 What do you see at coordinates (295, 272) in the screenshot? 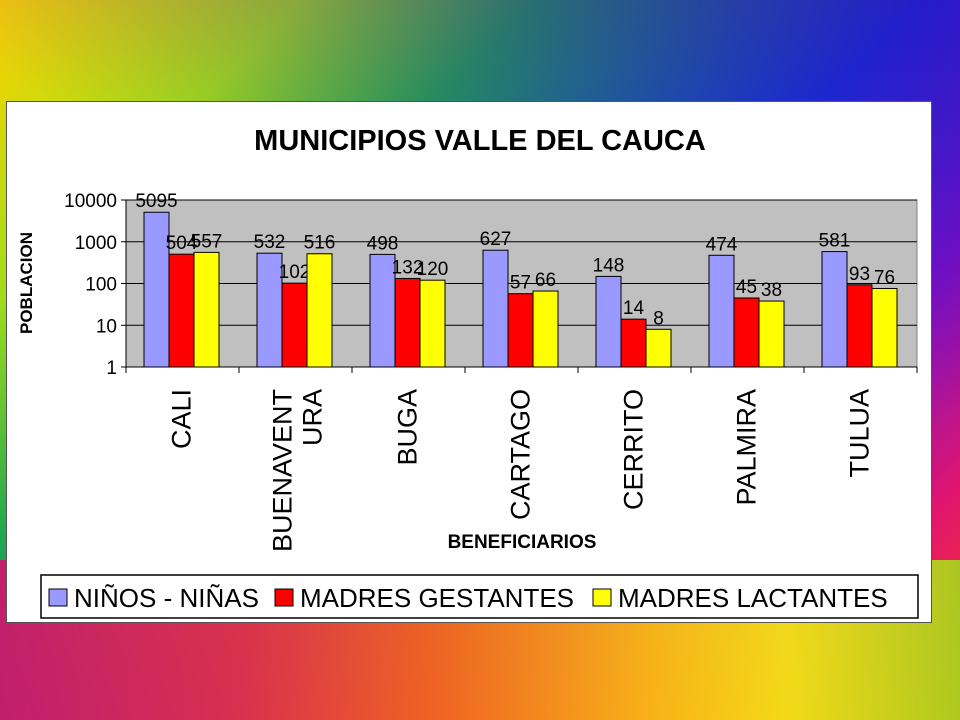
I see `data-label: 102` at bounding box center [295, 272].